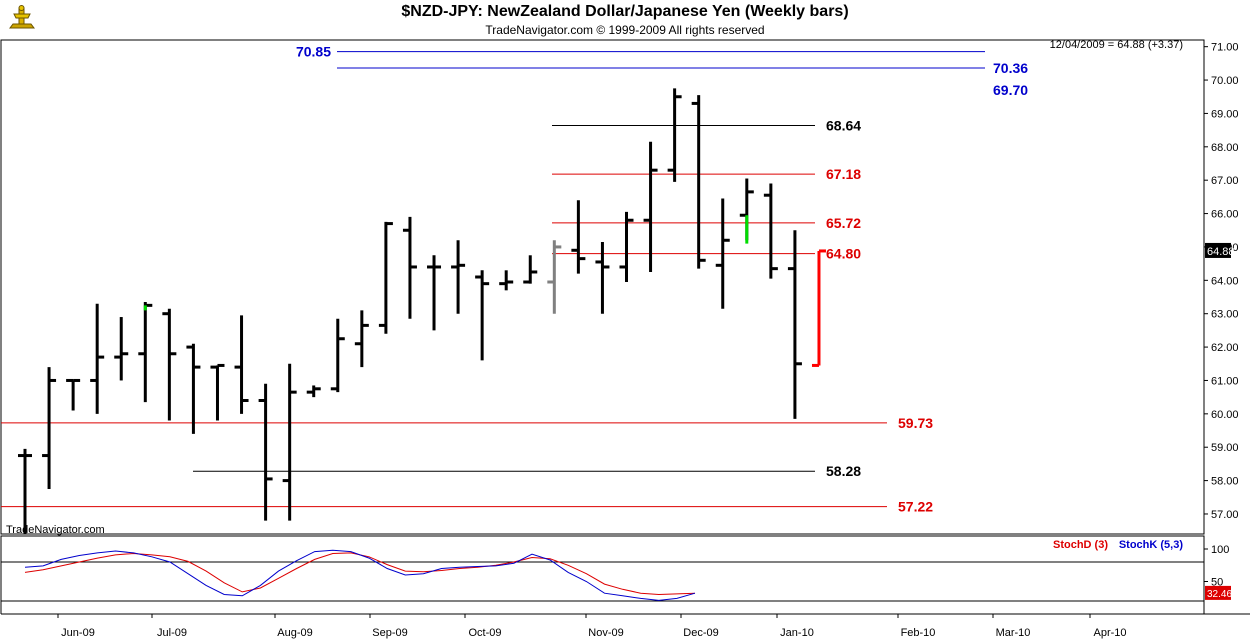  What do you see at coordinates (1116, 45) in the screenshot?
I see `quote-readout: 12/04/2009 = 64.88 (+3.37)` at bounding box center [1116, 45].